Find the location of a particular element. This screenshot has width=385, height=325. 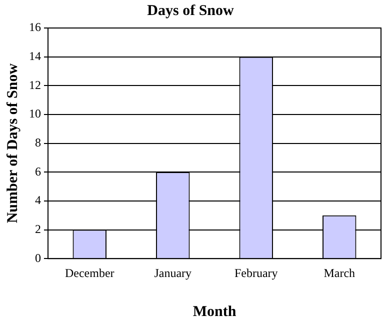

y-tick-label: 16 is located at coordinates (35, 27).